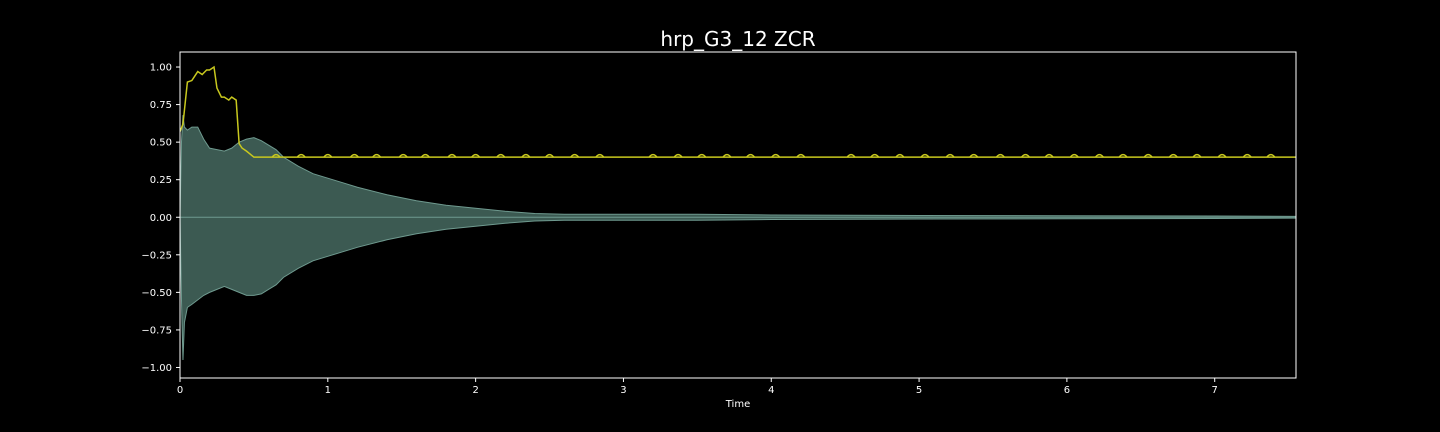 The width and height of the screenshot is (1440, 432). I want to click on x-axis-label: Time, so click(737, 404).